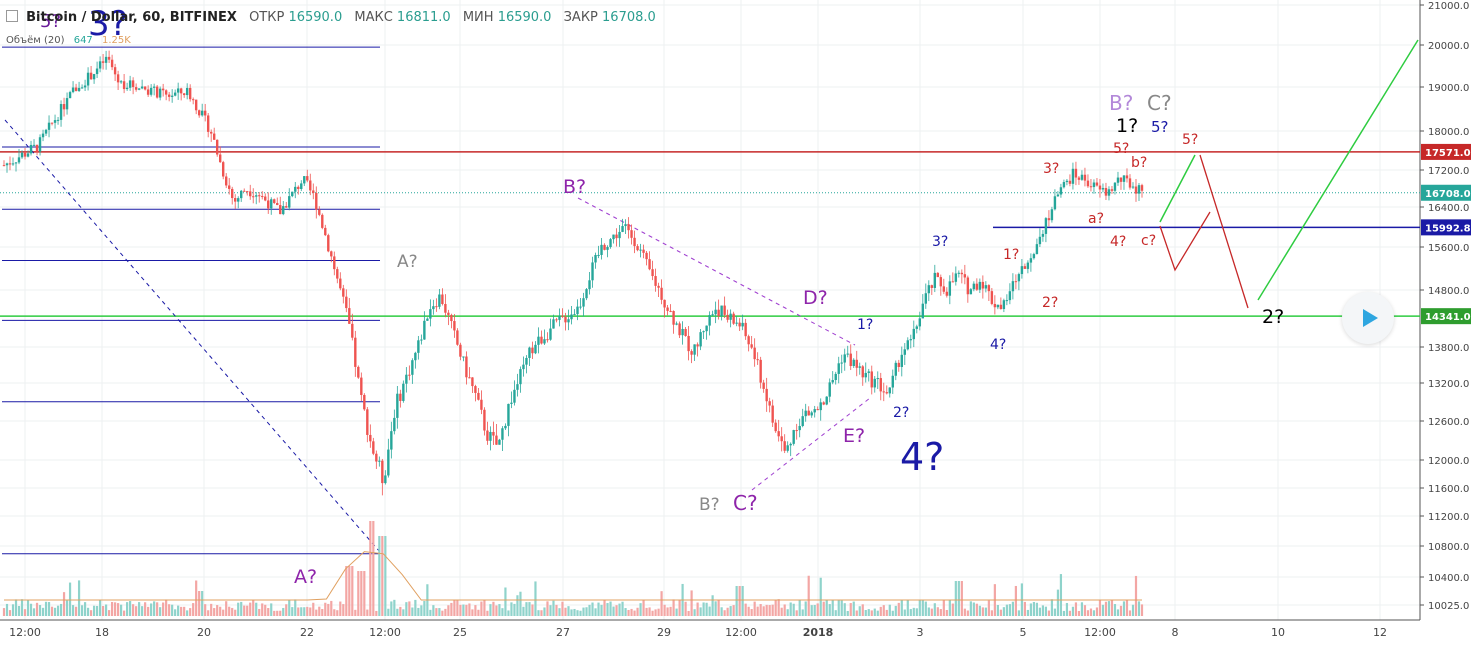 The height and width of the screenshot is (645, 1473). What do you see at coordinates (12, 16) in the screenshot?
I see `collapse-icon` at bounding box center [12, 16].